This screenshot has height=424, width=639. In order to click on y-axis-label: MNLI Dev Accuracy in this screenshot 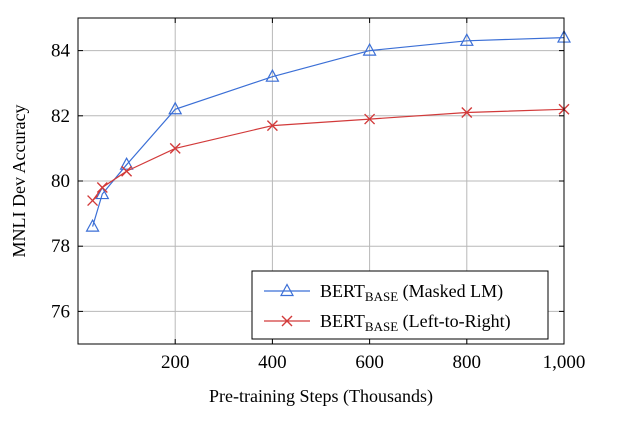, I will do `click(19, 181)`.